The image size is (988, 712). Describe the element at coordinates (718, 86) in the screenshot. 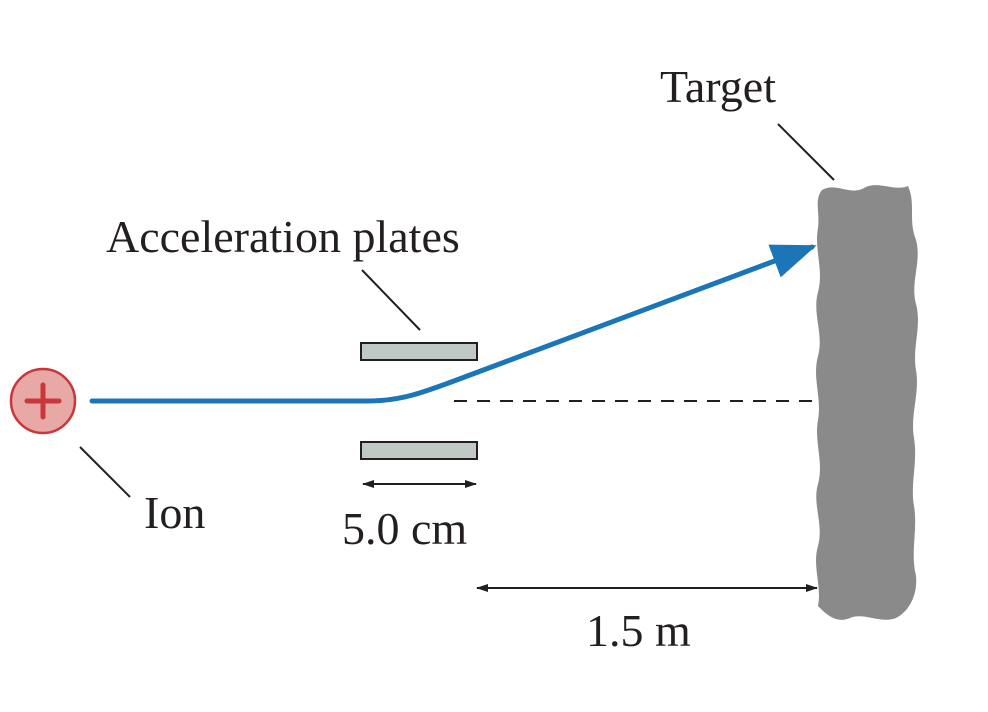

I see `target-label: Target` at that location.